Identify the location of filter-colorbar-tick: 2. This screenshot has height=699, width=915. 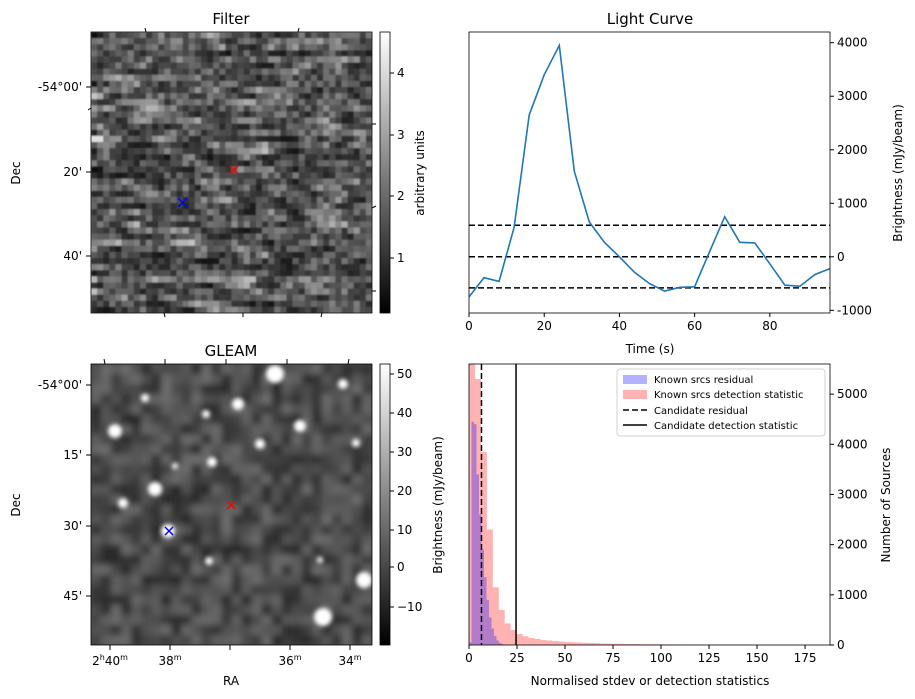
(401, 196).